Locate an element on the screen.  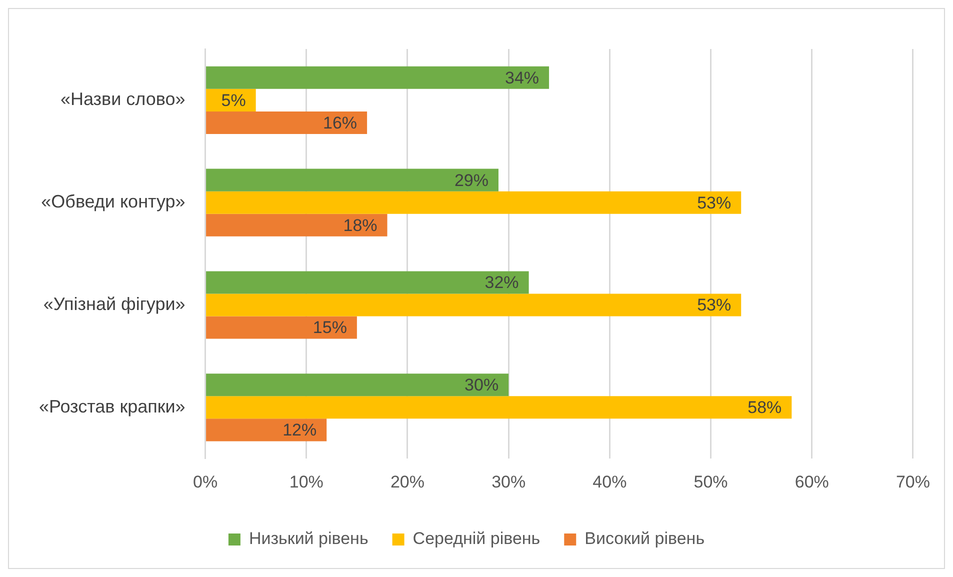
x-tick-label: 20% is located at coordinates (407, 482).